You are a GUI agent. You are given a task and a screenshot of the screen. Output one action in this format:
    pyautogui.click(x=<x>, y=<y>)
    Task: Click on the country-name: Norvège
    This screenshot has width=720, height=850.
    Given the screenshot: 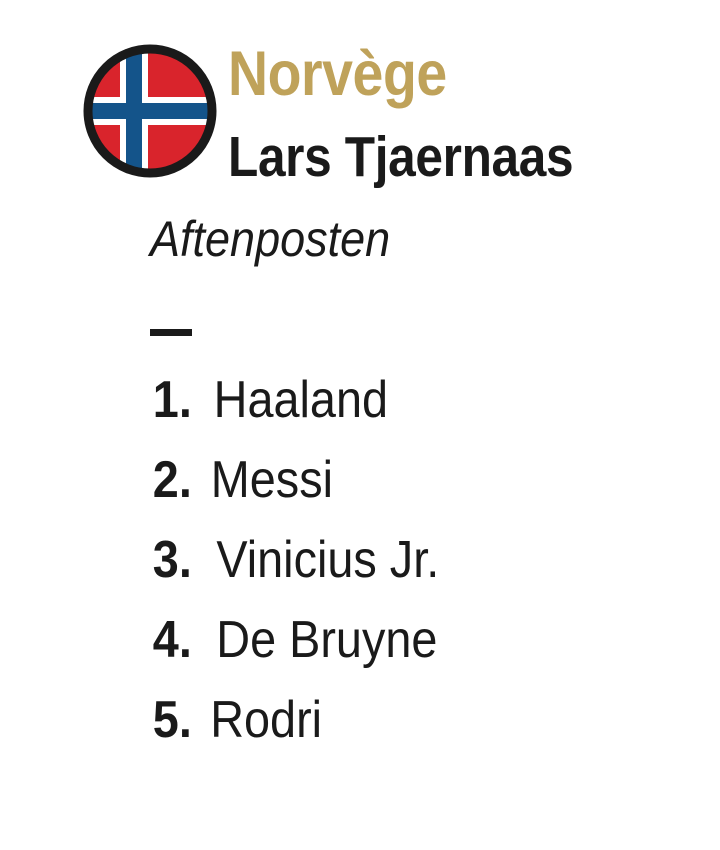 What is the action you would take?
    pyautogui.click(x=337, y=74)
    